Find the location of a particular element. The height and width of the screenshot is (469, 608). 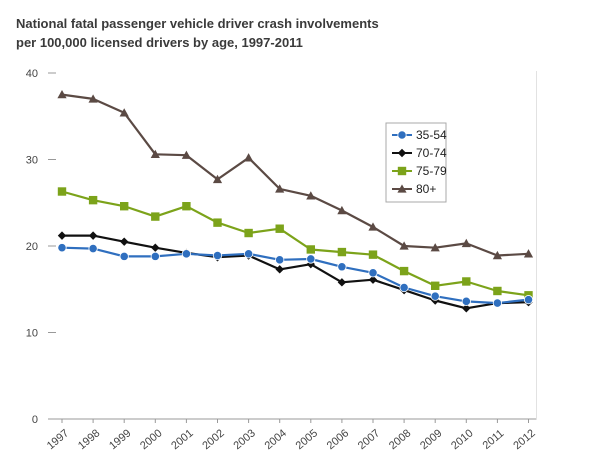

legend-label: 80+ is located at coordinates (426, 189).